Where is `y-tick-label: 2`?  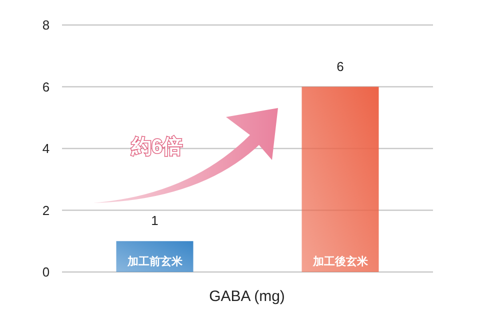
y-tick-label: 2 is located at coordinates (46, 210).